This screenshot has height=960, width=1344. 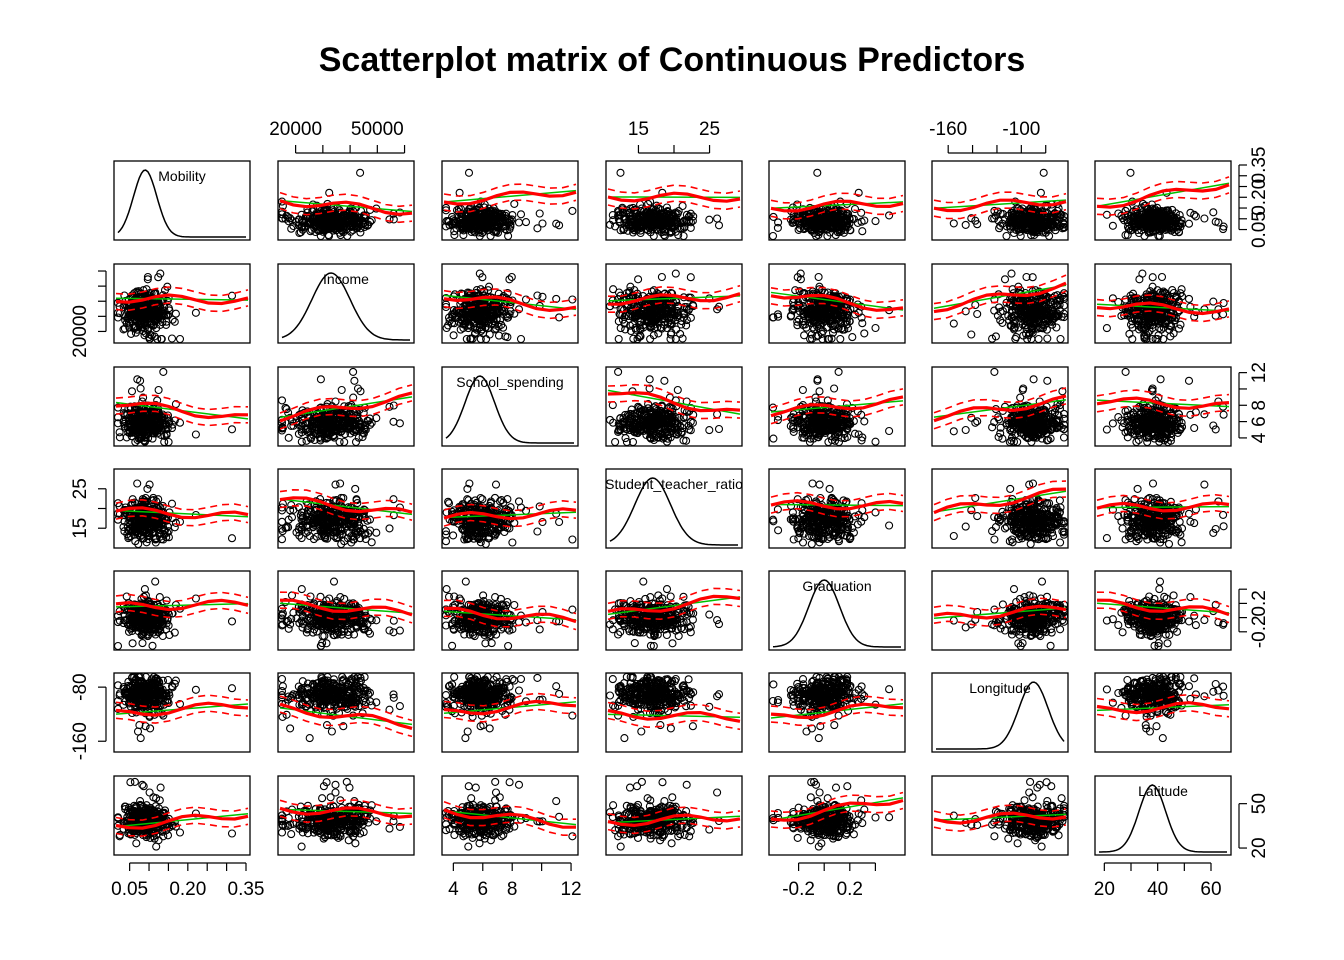 I want to click on smoother-upper, so click(x=346, y=199).